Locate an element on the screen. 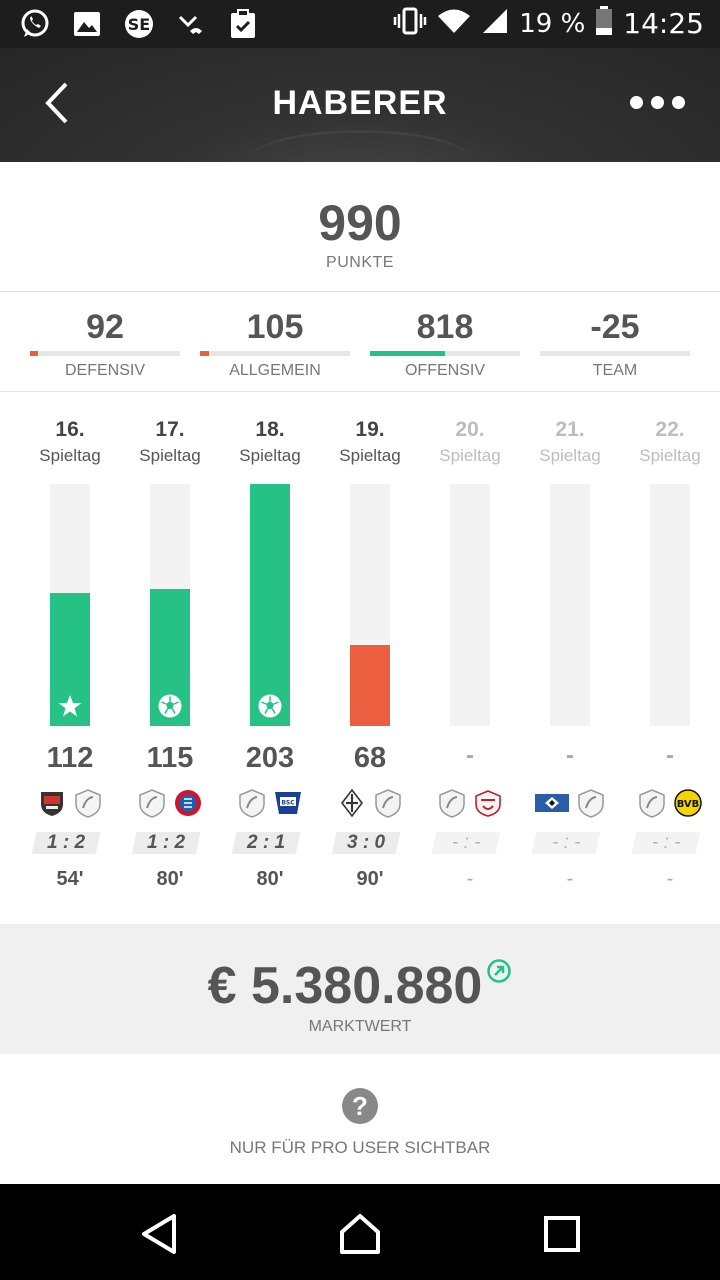  app-header: HABERER is located at coordinates (360, 105).